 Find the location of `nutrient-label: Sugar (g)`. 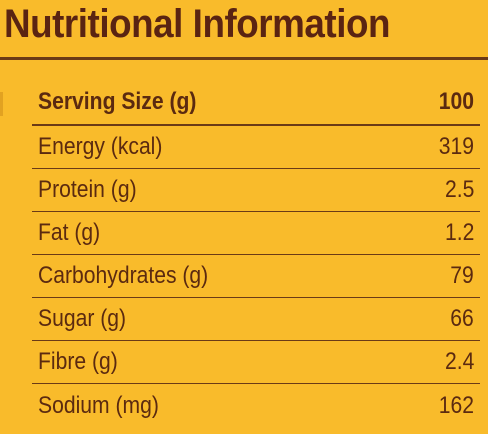

nutrient-label: Sugar (g) is located at coordinates (82, 318).